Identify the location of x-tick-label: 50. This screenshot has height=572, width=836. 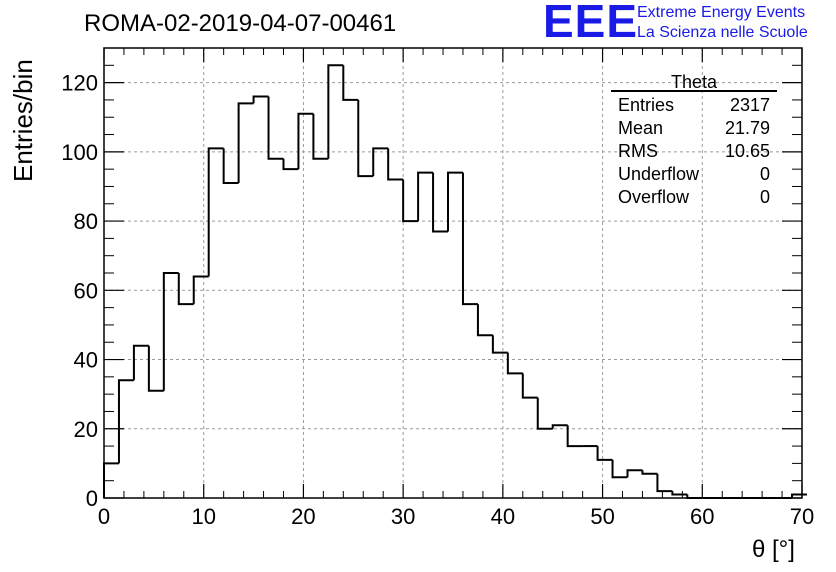
(602, 516).